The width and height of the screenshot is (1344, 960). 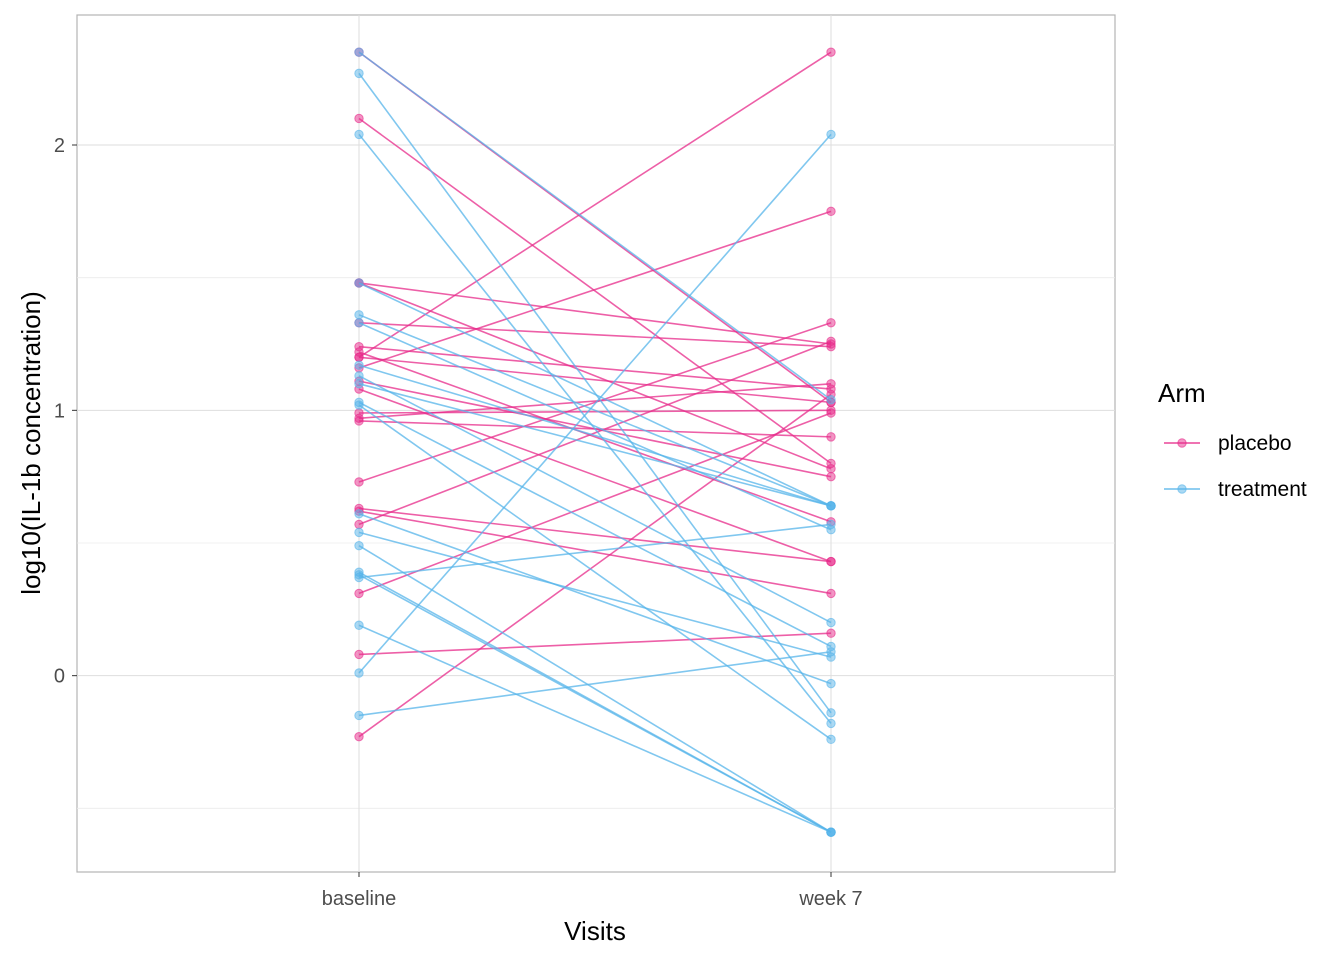 I want to click on legend: Arm placebo treatment, so click(x=1232, y=439).